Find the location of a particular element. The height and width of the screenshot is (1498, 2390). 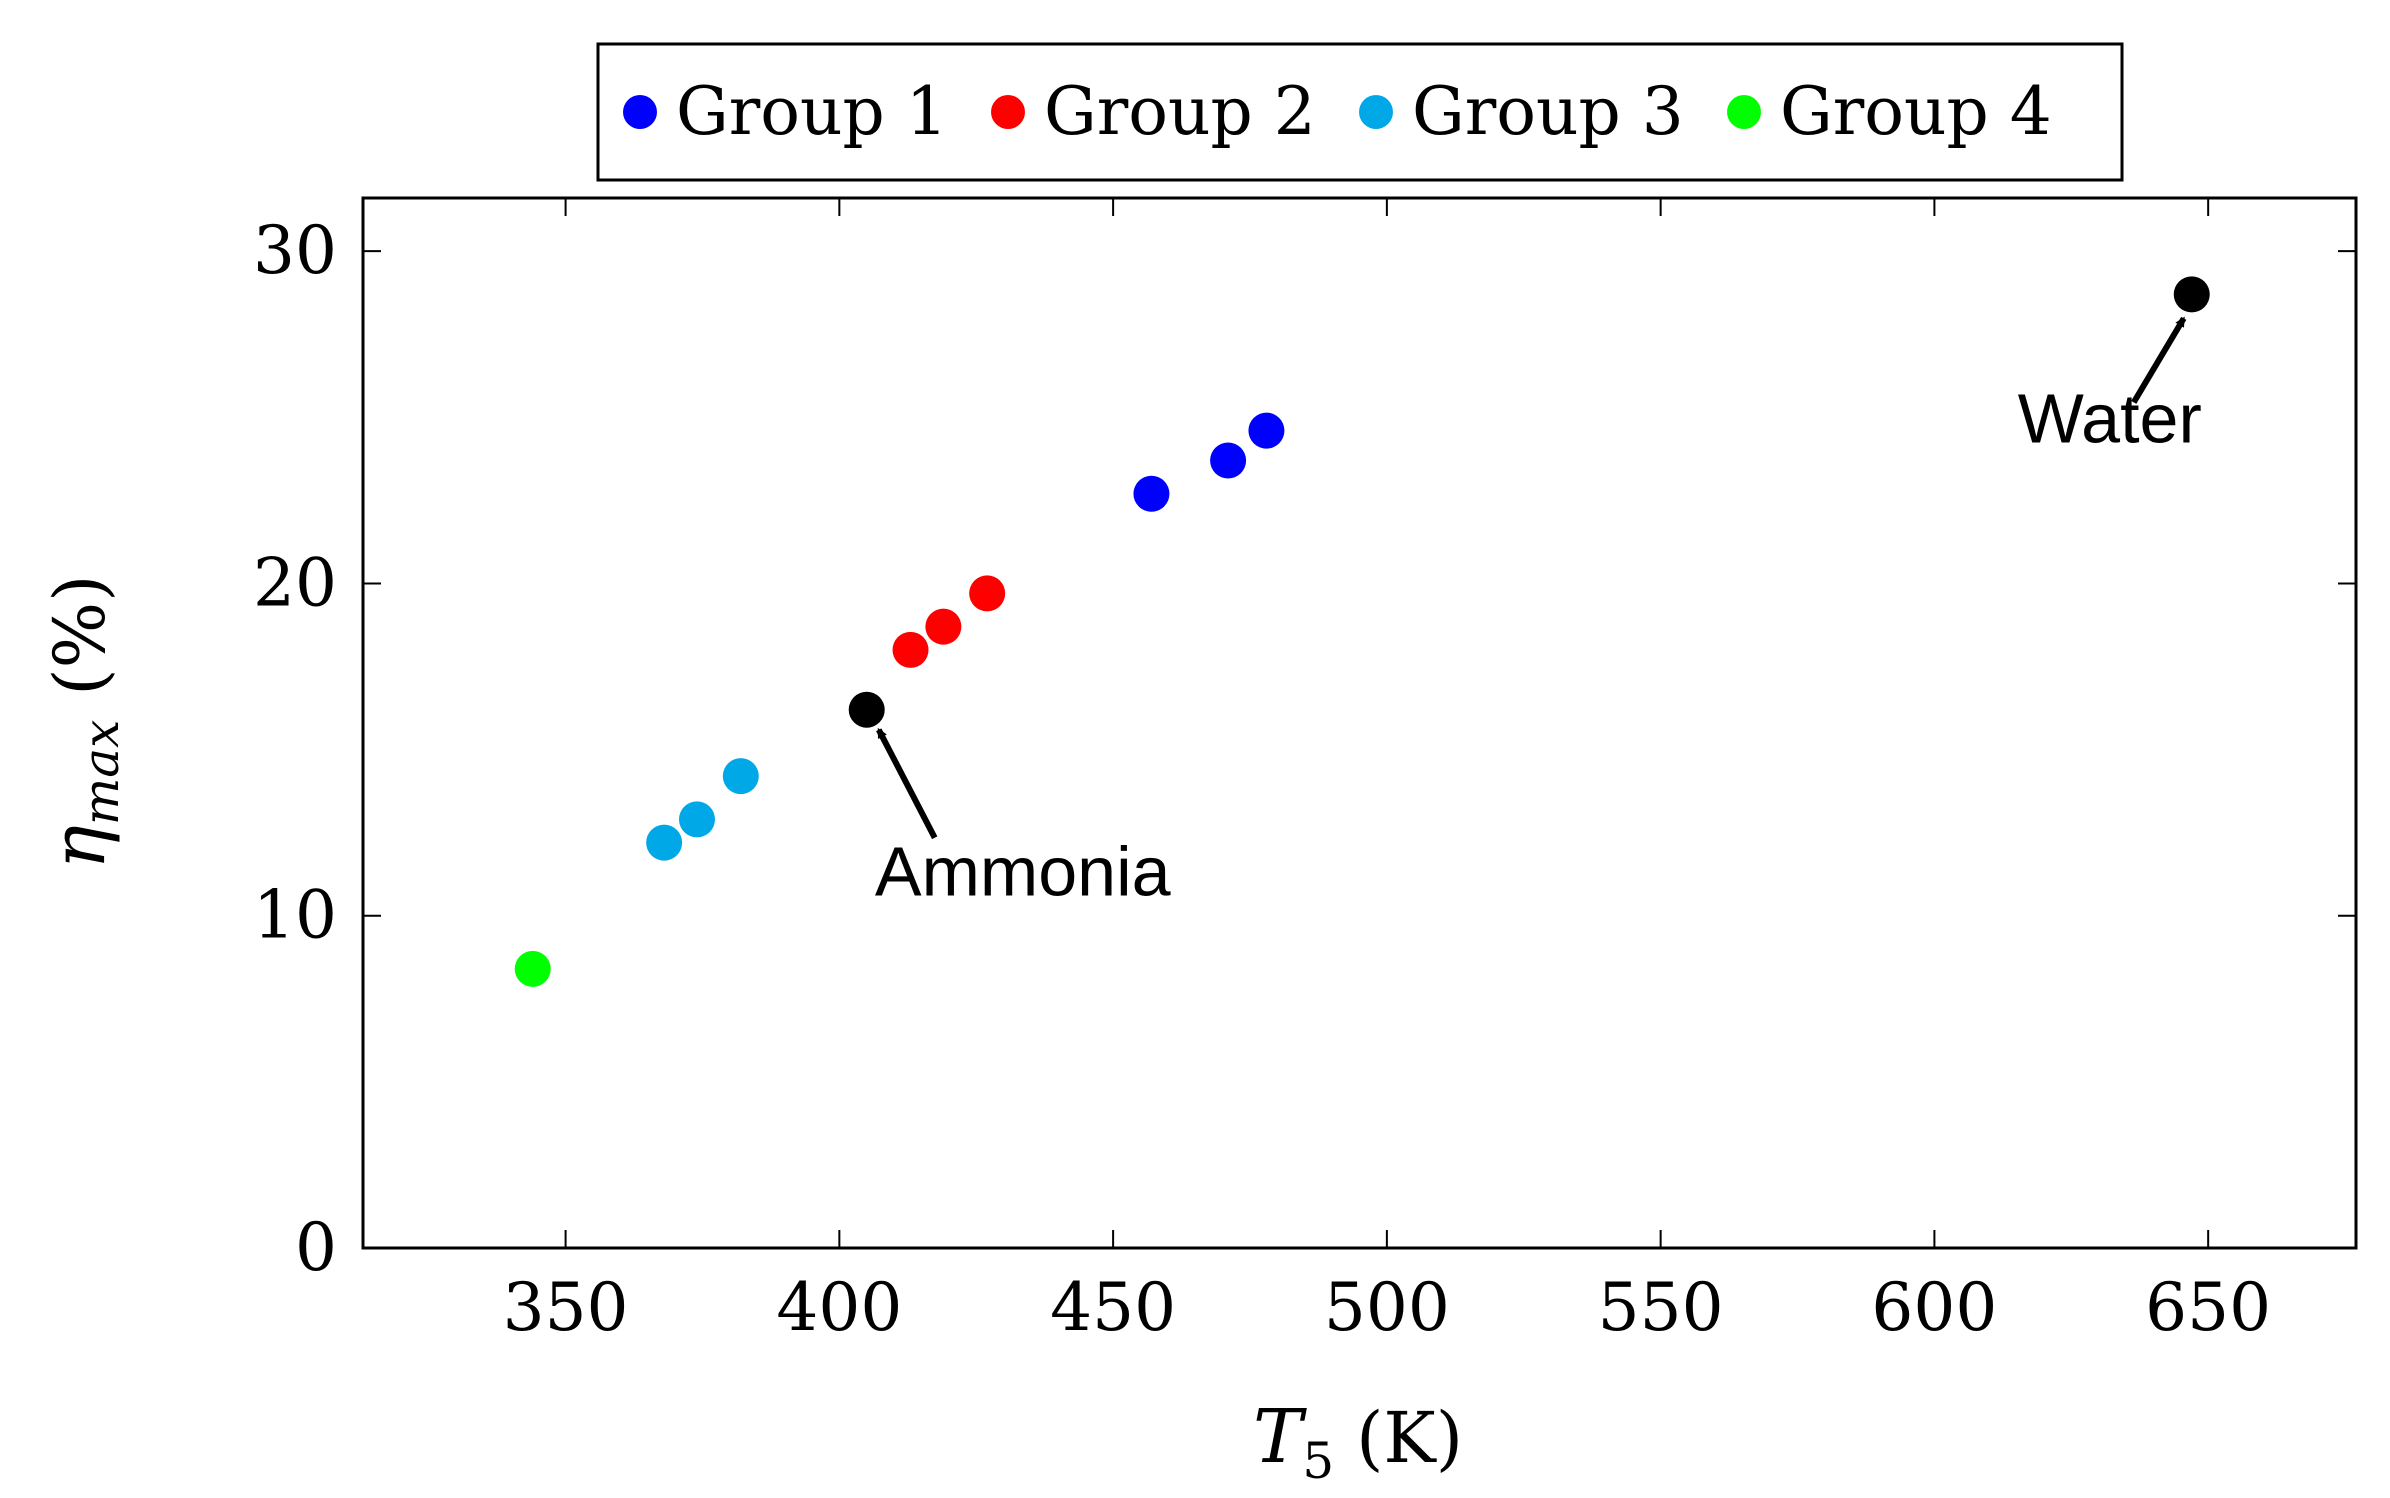

group-4-point is located at coordinates (532, 968).